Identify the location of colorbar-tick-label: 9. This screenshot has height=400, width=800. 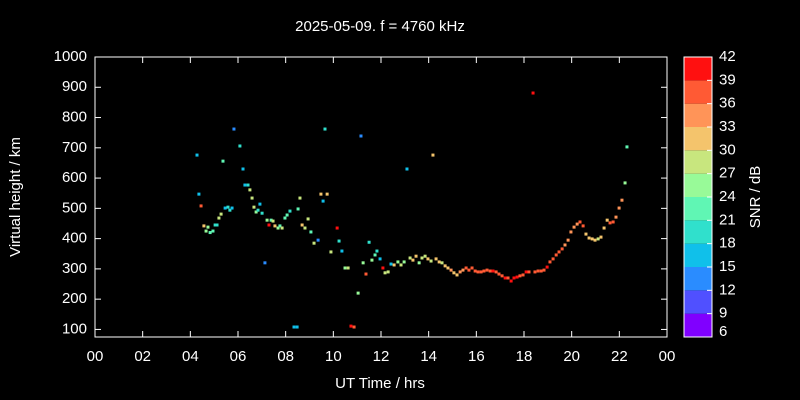
(723, 313).